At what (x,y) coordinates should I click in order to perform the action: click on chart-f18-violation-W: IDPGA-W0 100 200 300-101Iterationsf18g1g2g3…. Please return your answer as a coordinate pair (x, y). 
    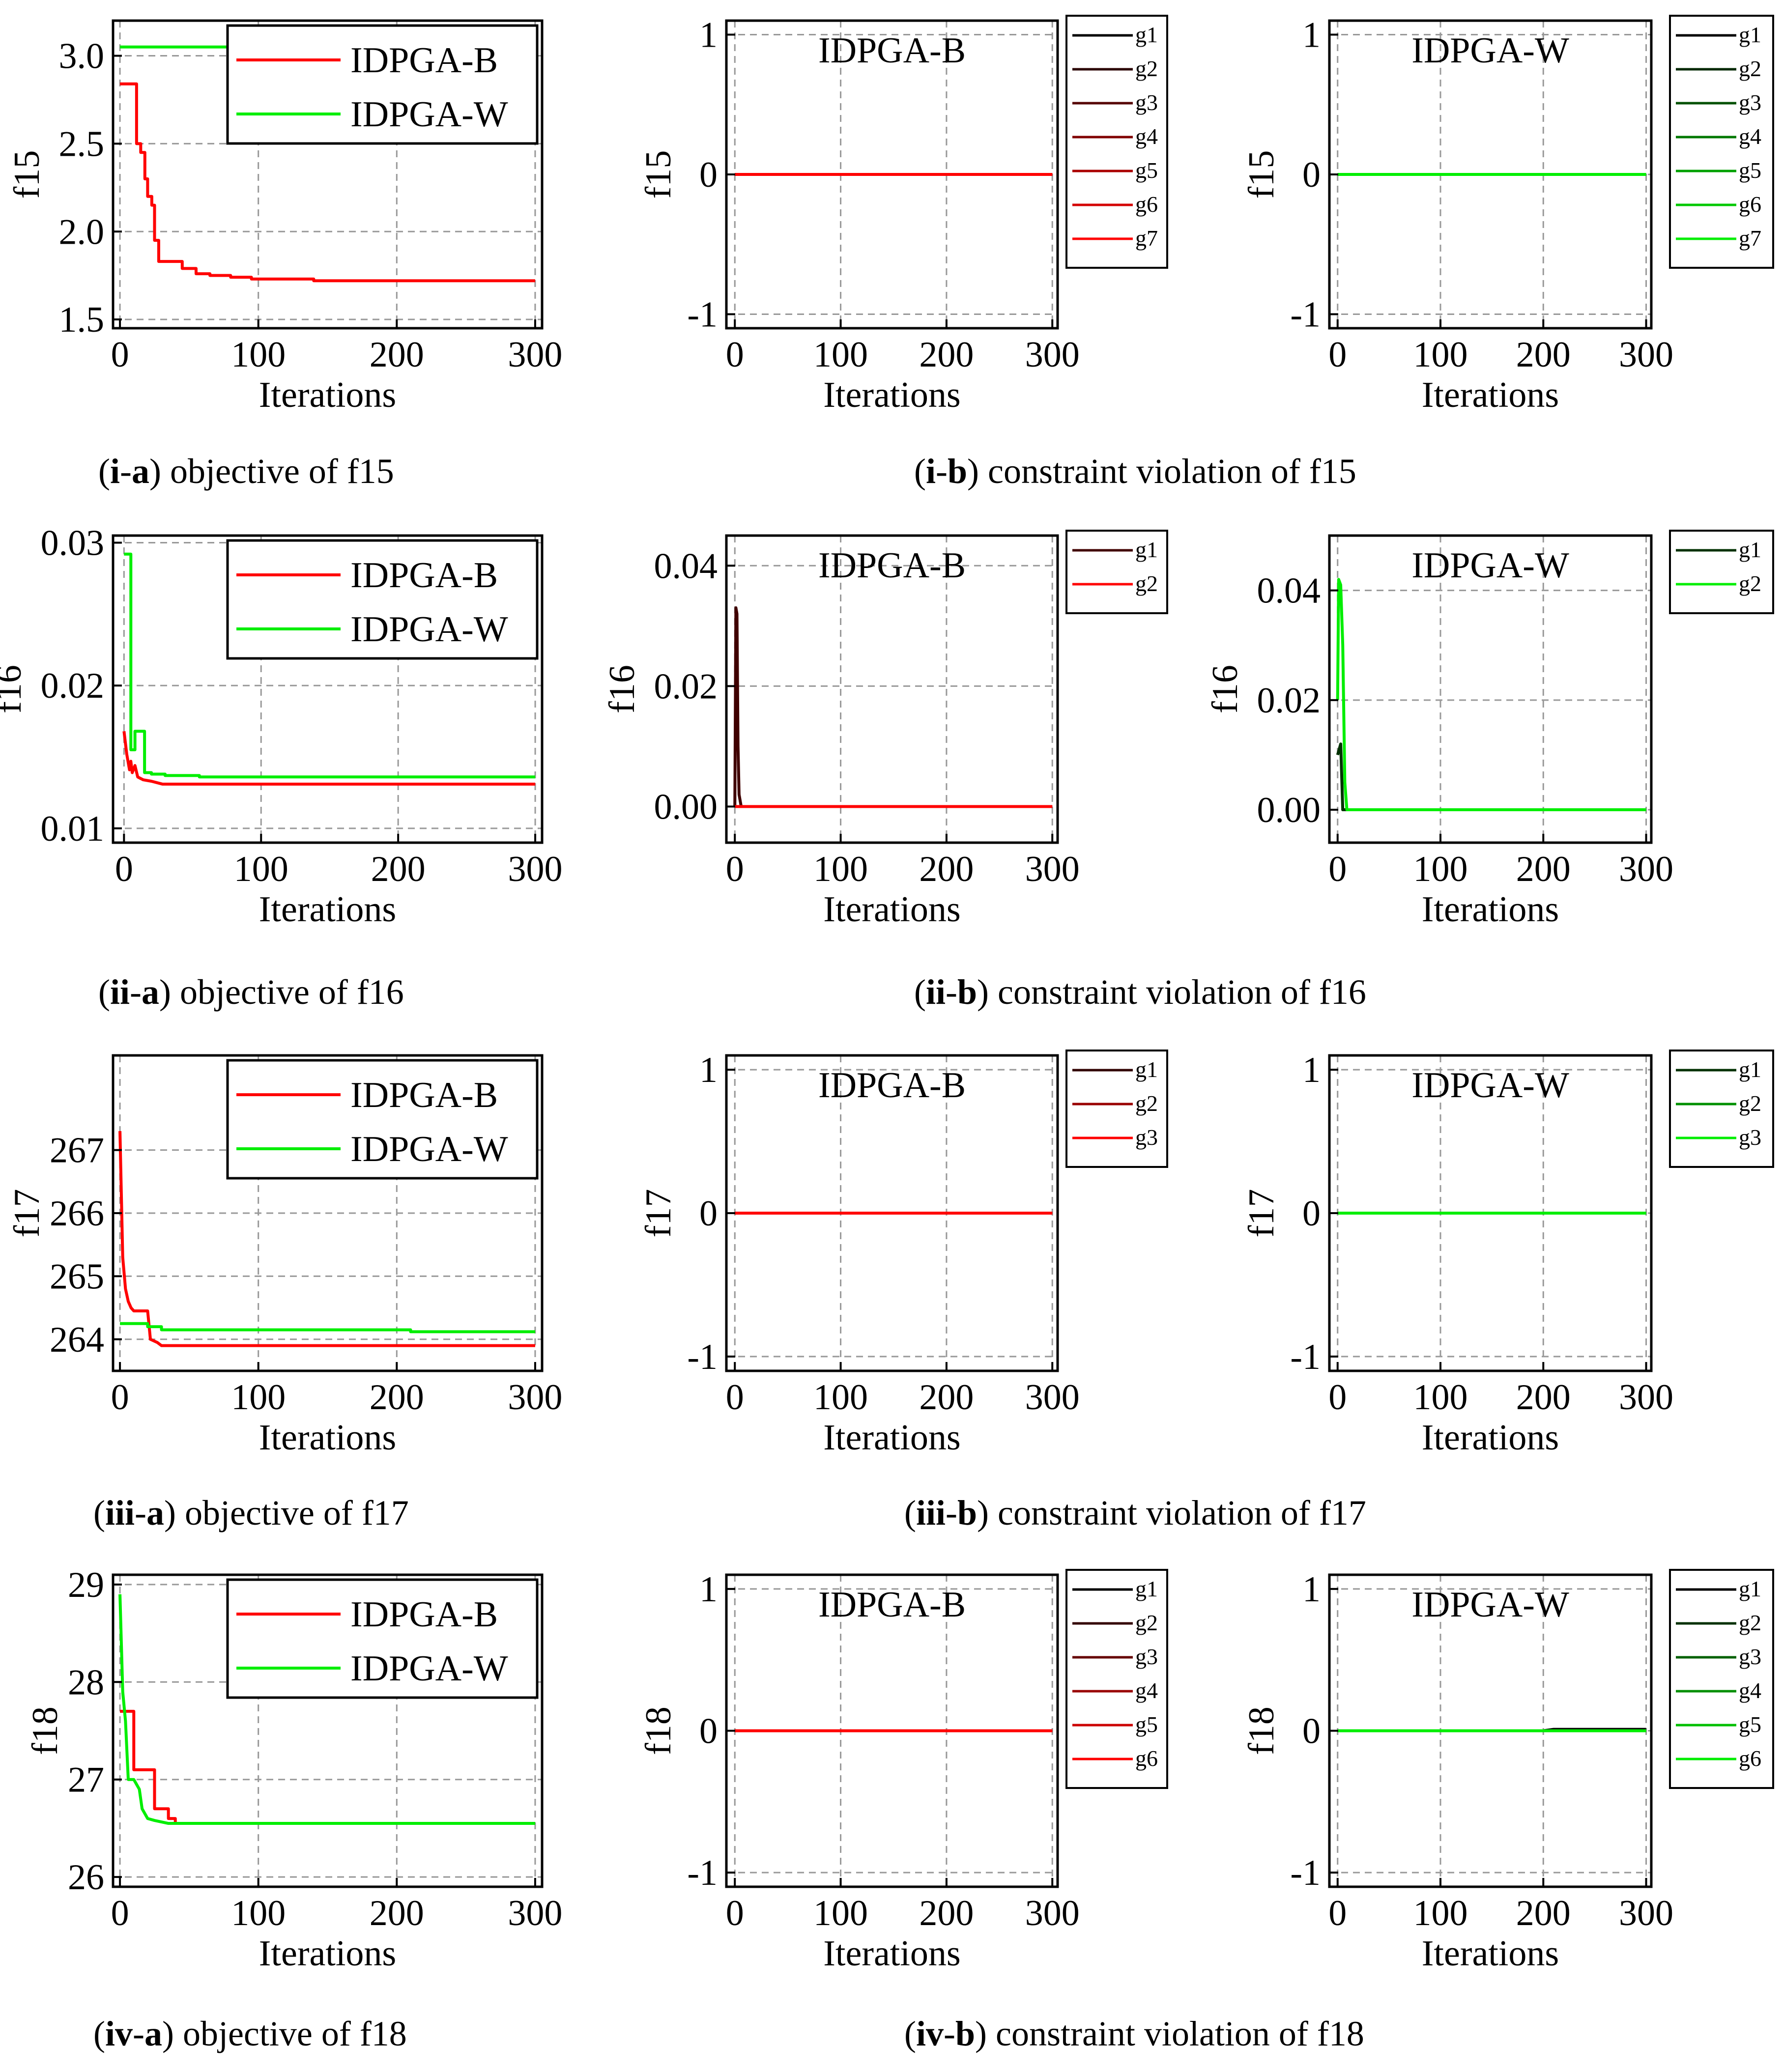
    Looking at the image, I should click on (1507, 1771).